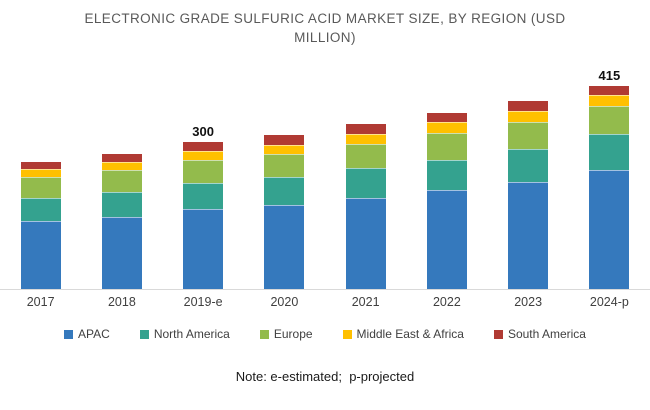  Describe the element at coordinates (203, 302) in the screenshot. I see `x-axis-label-2019-e: 2019-e` at that location.